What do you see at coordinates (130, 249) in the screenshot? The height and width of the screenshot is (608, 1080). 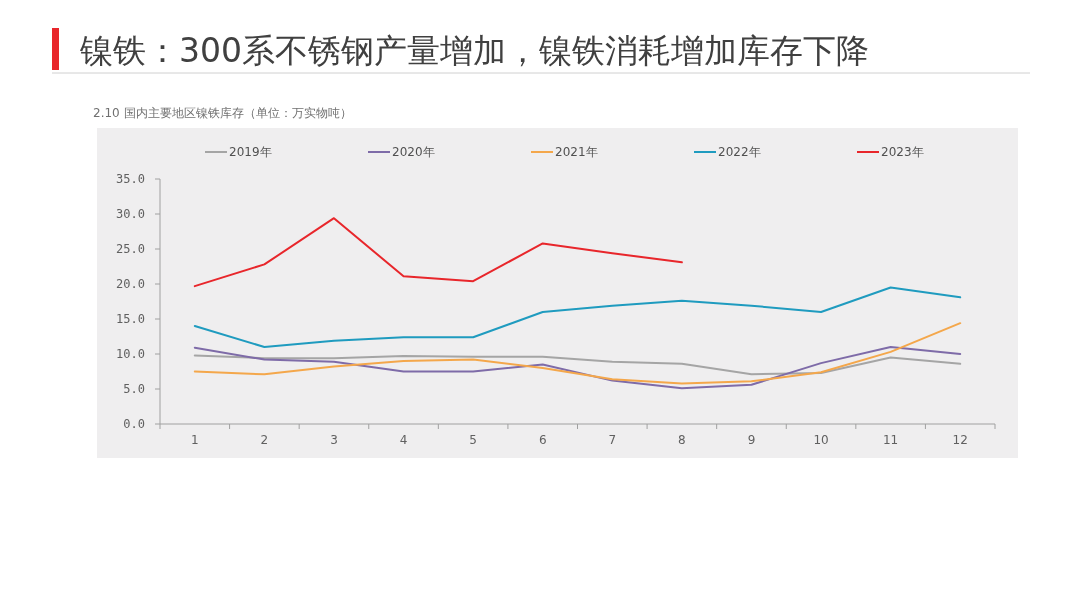 I see `y-tick-label: 25.0` at bounding box center [130, 249].